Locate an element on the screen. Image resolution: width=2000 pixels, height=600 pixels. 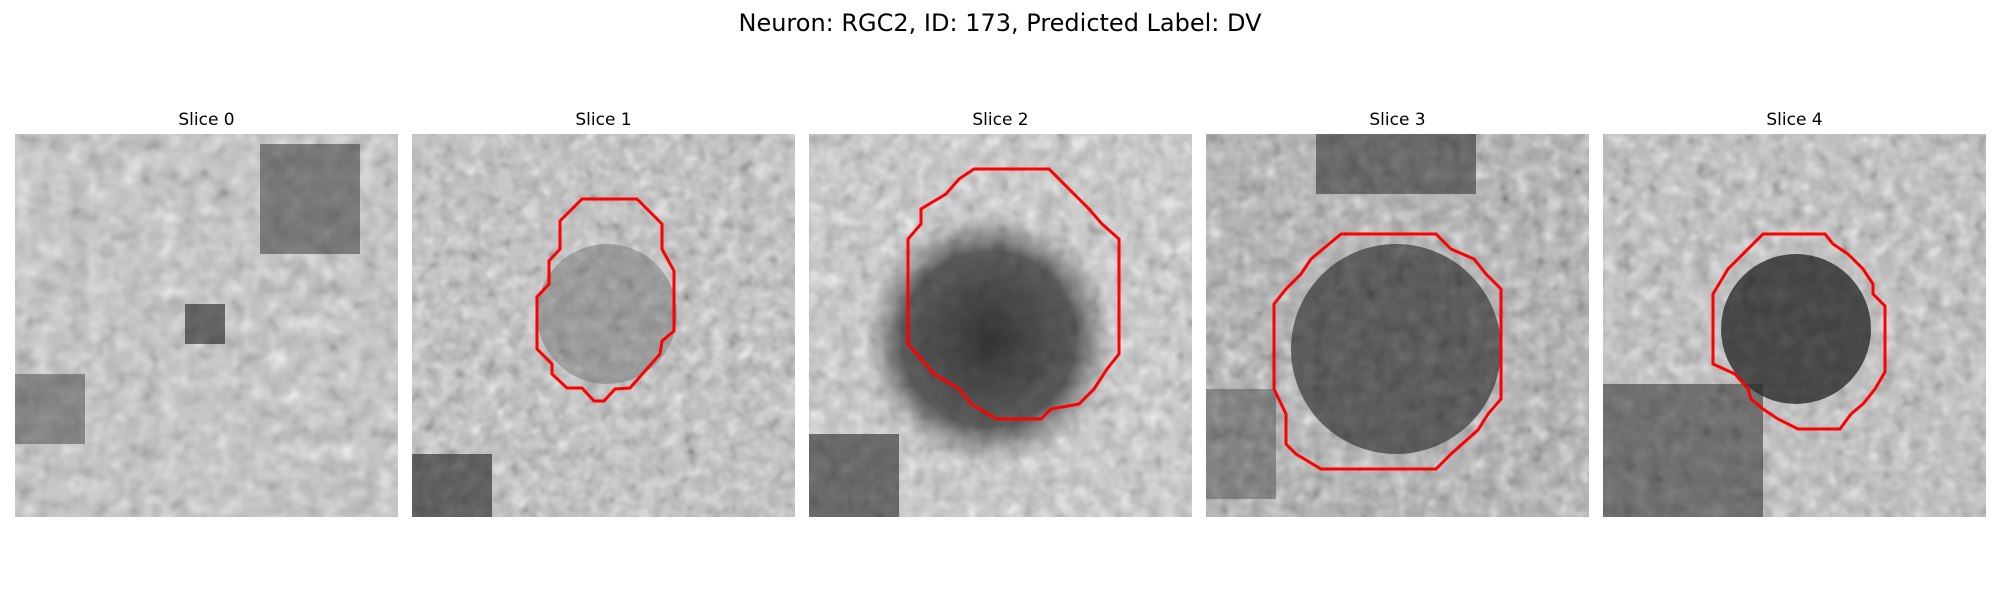
slice-title-0: Slice 0 is located at coordinates (206, 120).